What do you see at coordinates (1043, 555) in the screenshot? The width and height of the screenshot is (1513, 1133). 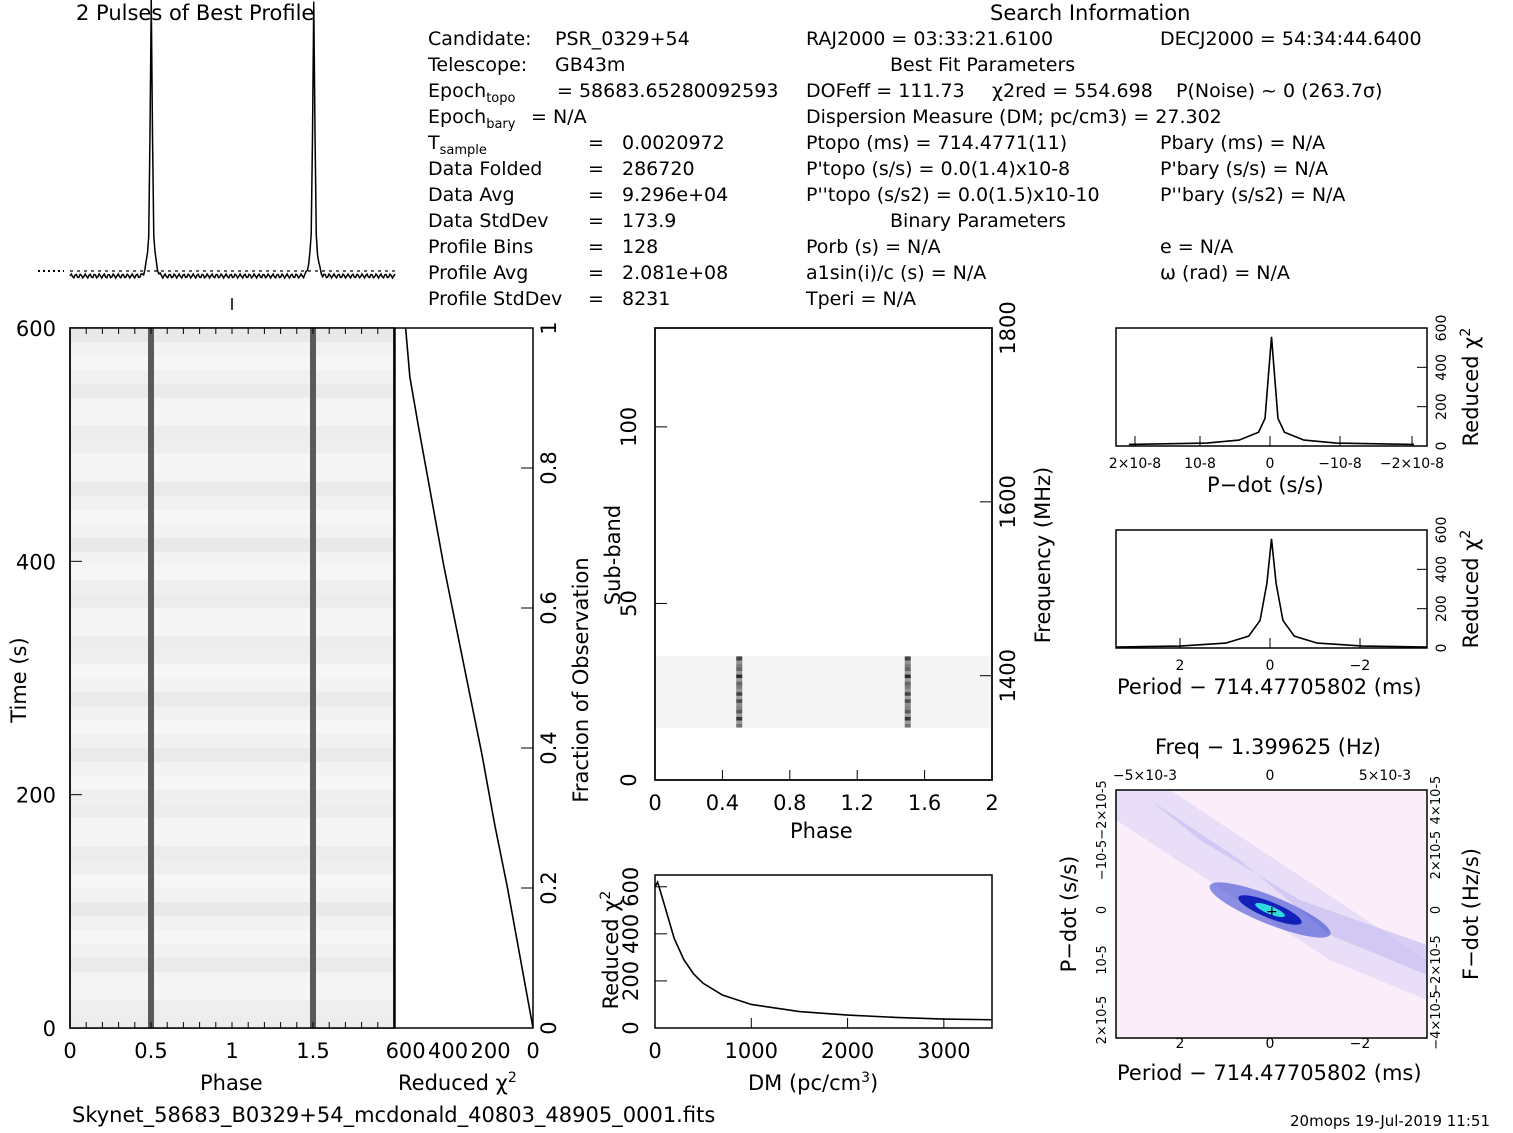 I see `sb-y2label: Frequency (MHz)` at bounding box center [1043, 555].